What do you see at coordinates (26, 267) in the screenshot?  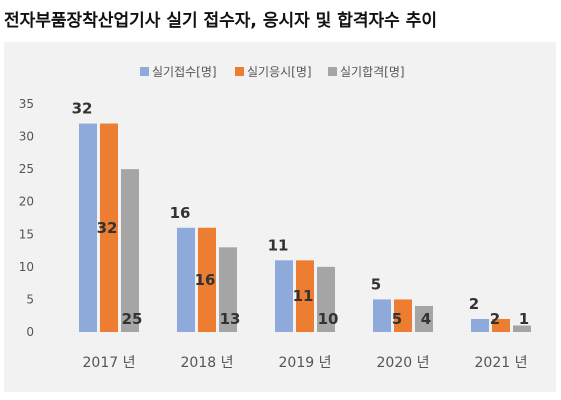 I see `y-tick-label: 10` at bounding box center [26, 267].